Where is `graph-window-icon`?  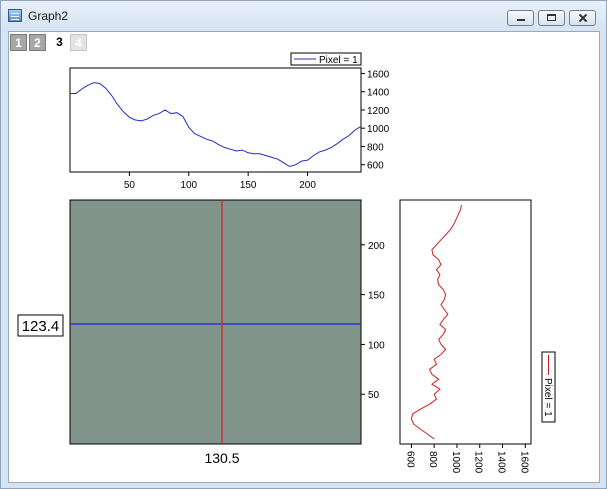
graph-window-icon is located at coordinates (15, 15).